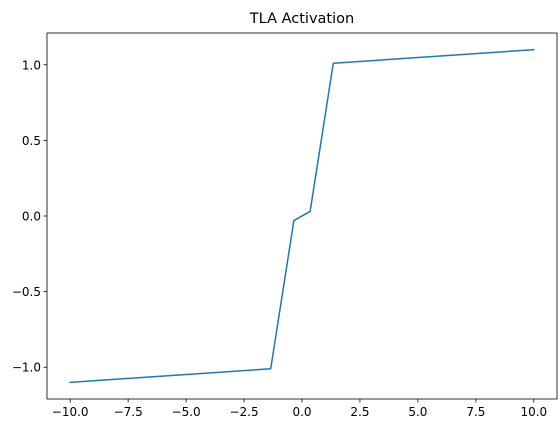 This screenshot has width=559, height=435. What do you see at coordinates (26, 292) in the screenshot?
I see `y-tick-label: −0.5` at bounding box center [26, 292].